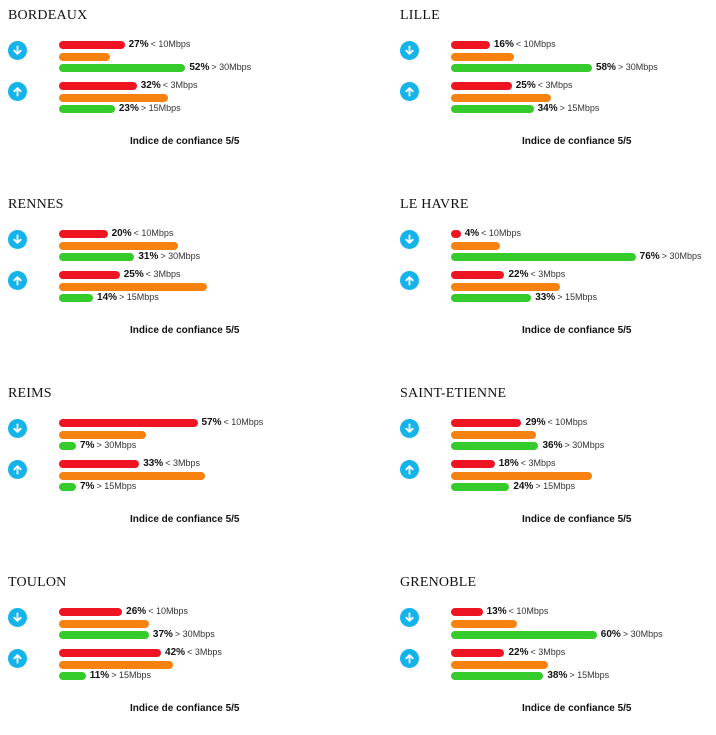  I want to click on download-low-label: 13% < 10Mbps, so click(518, 611).